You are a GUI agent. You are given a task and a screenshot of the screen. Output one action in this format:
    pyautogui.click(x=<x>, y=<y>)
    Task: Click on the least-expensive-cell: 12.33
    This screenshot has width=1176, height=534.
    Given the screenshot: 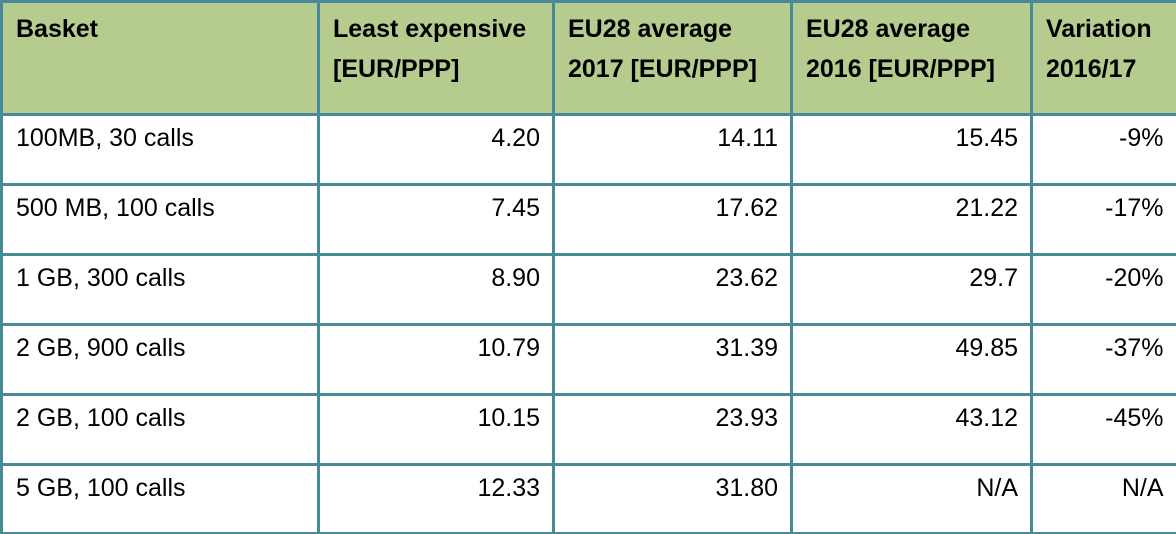 What is the action you would take?
    pyautogui.click(x=436, y=498)
    